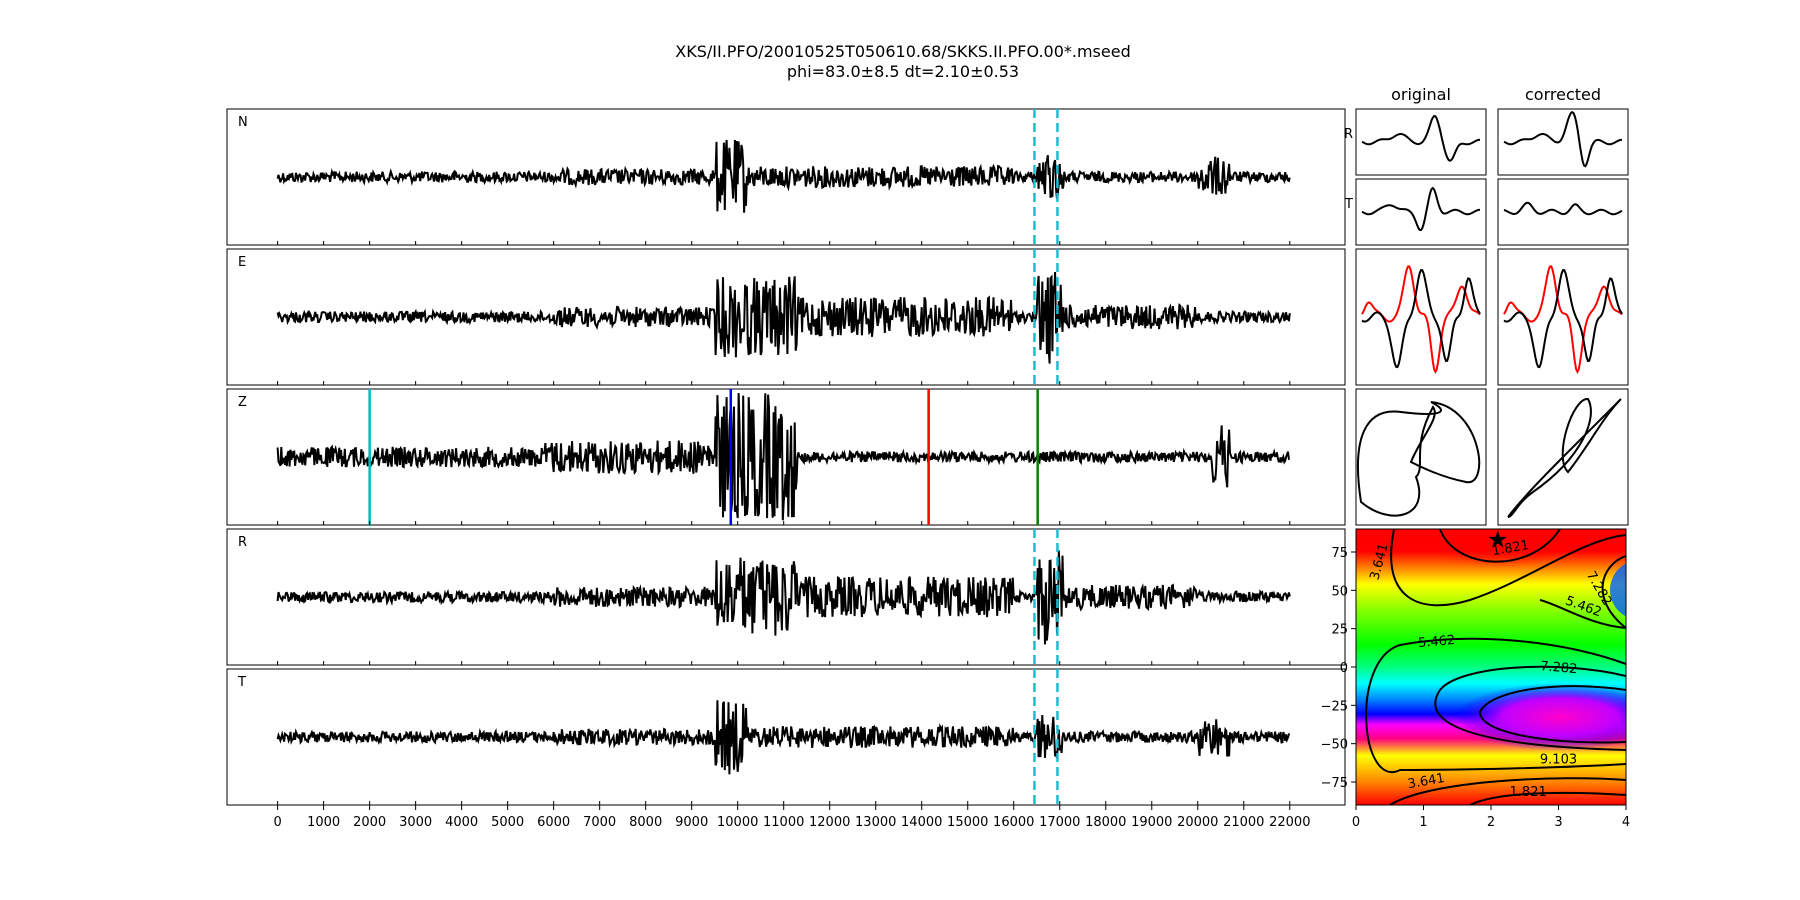 This screenshot has height=900, width=1800. What do you see at coordinates (1618, 590) in the screenshot?
I see `heatmap-blue-edge` at bounding box center [1618, 590].